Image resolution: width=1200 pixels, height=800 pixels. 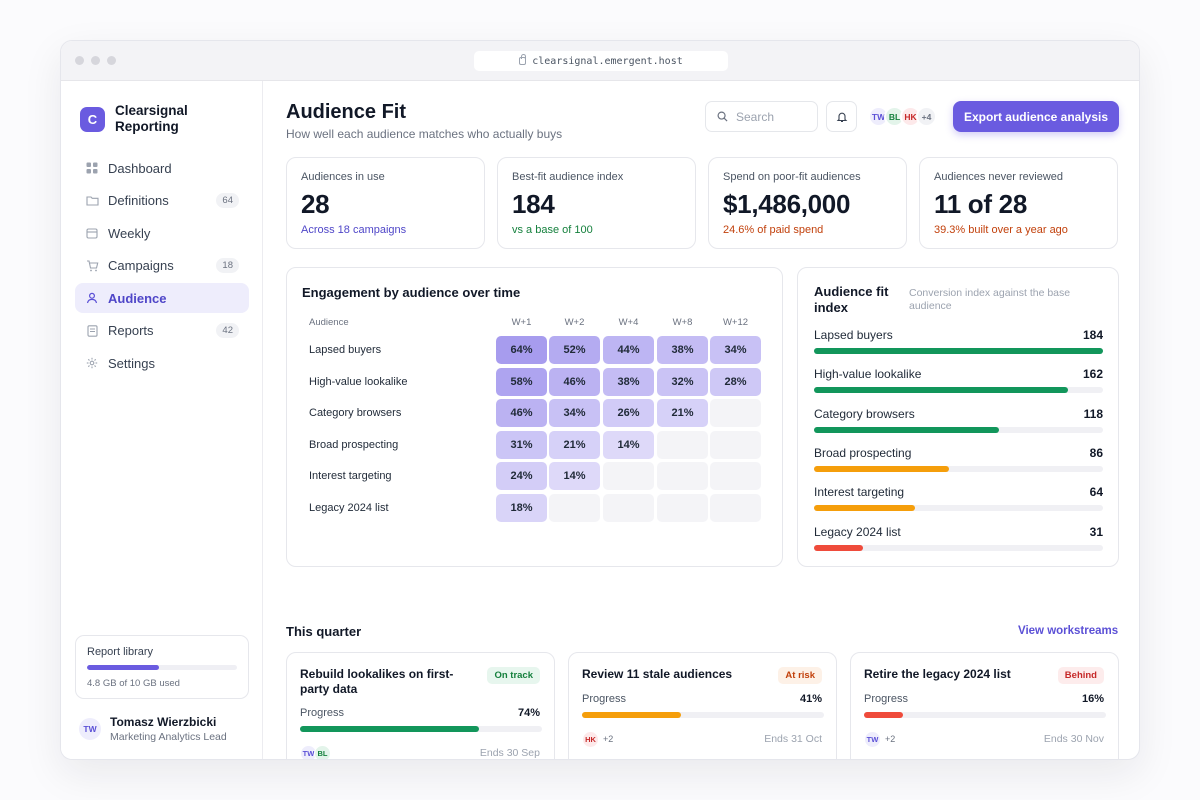 I want to click on heatmap-row-label: High-value lookalike, so click(x=358, y=381).